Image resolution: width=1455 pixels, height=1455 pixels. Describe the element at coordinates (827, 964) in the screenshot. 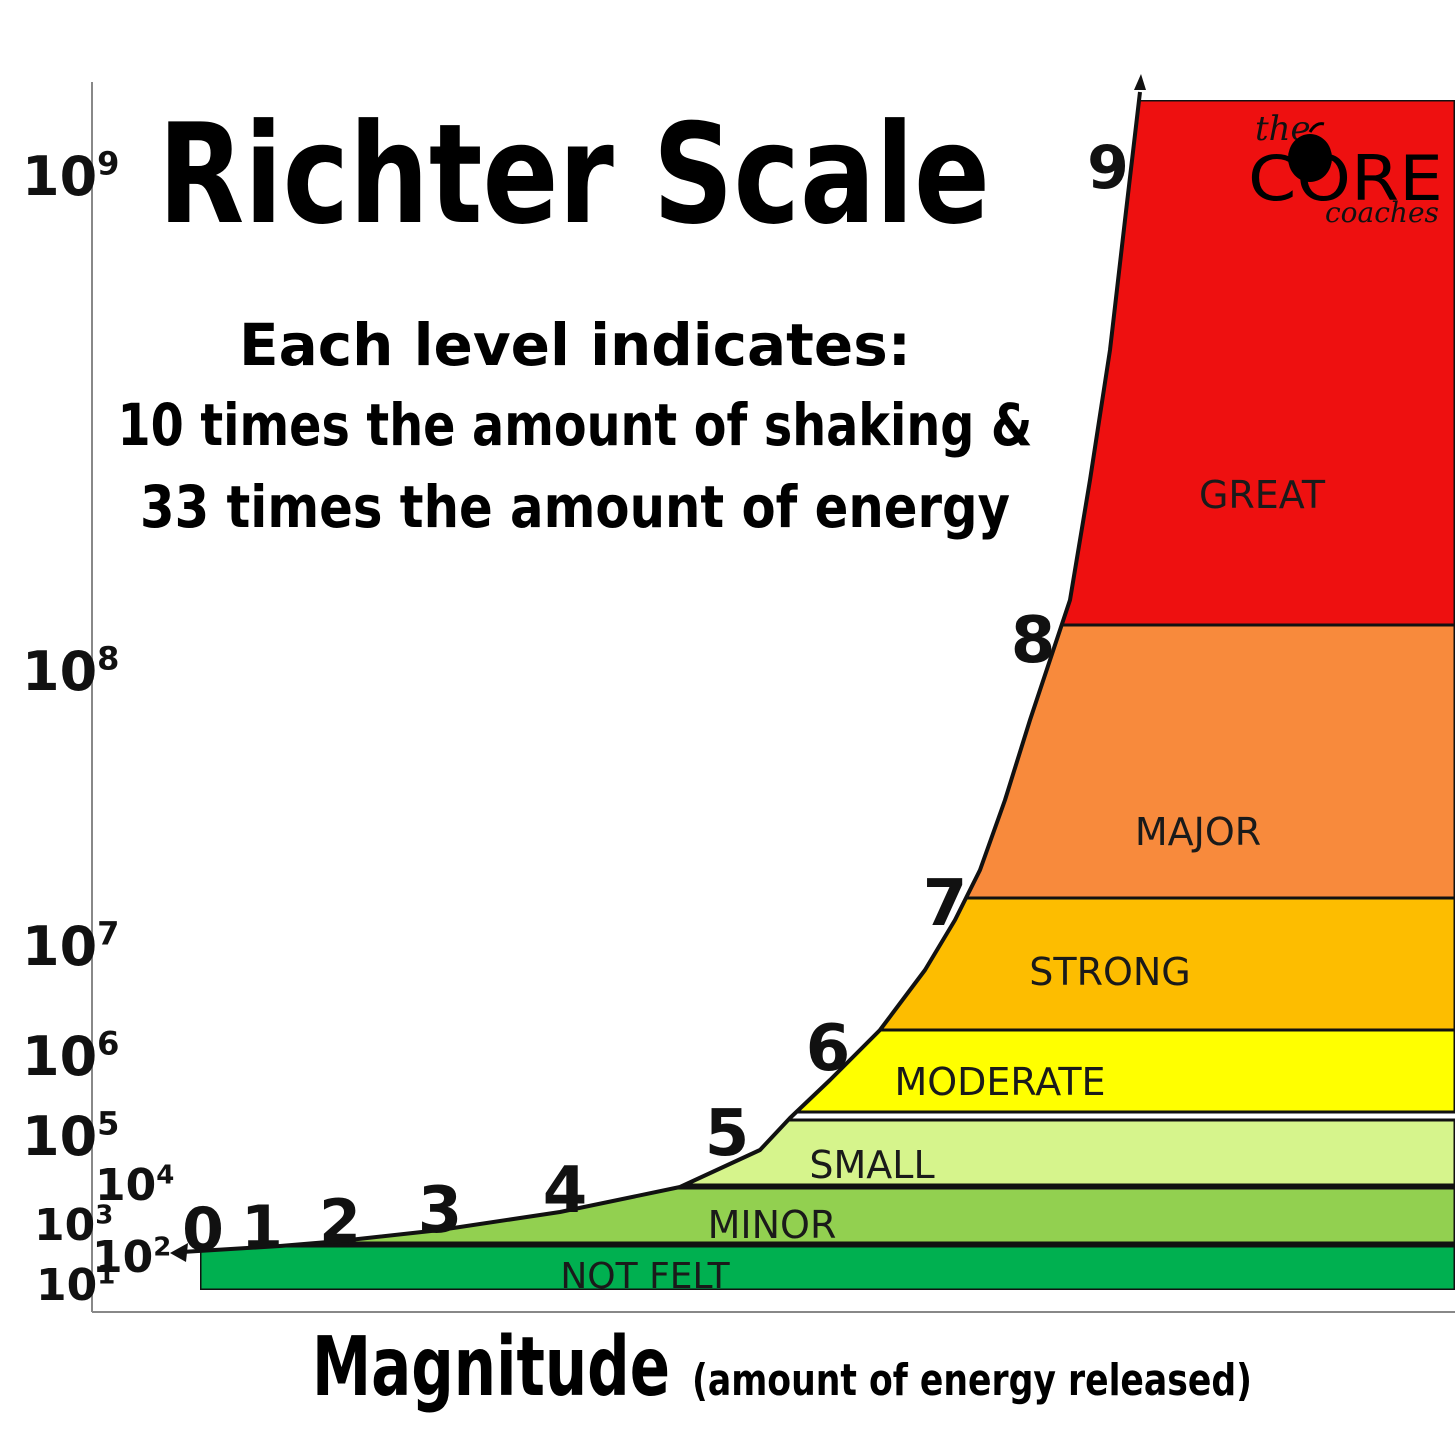

I see `band-strong` at that location.